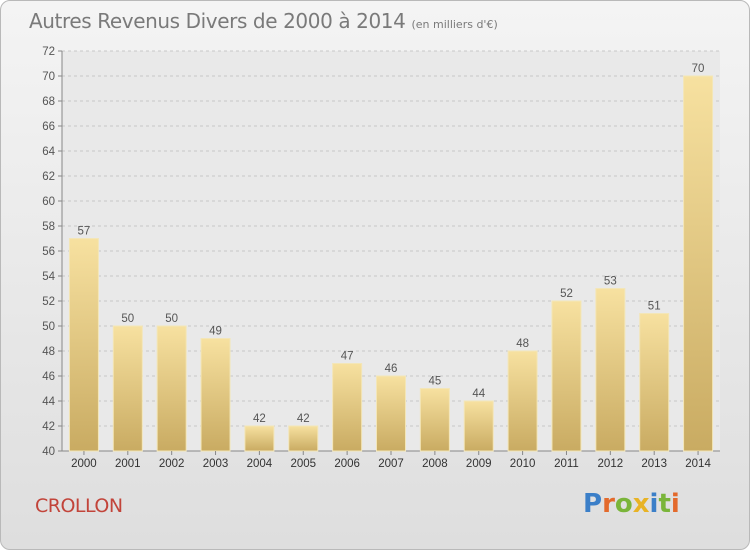 Image resolution: width=750 pixels, height=550 pixels. What do you see at coordinates (664, 504) in the screenshot?
I see `logo-letter: t` at bounding box center [664, 504].